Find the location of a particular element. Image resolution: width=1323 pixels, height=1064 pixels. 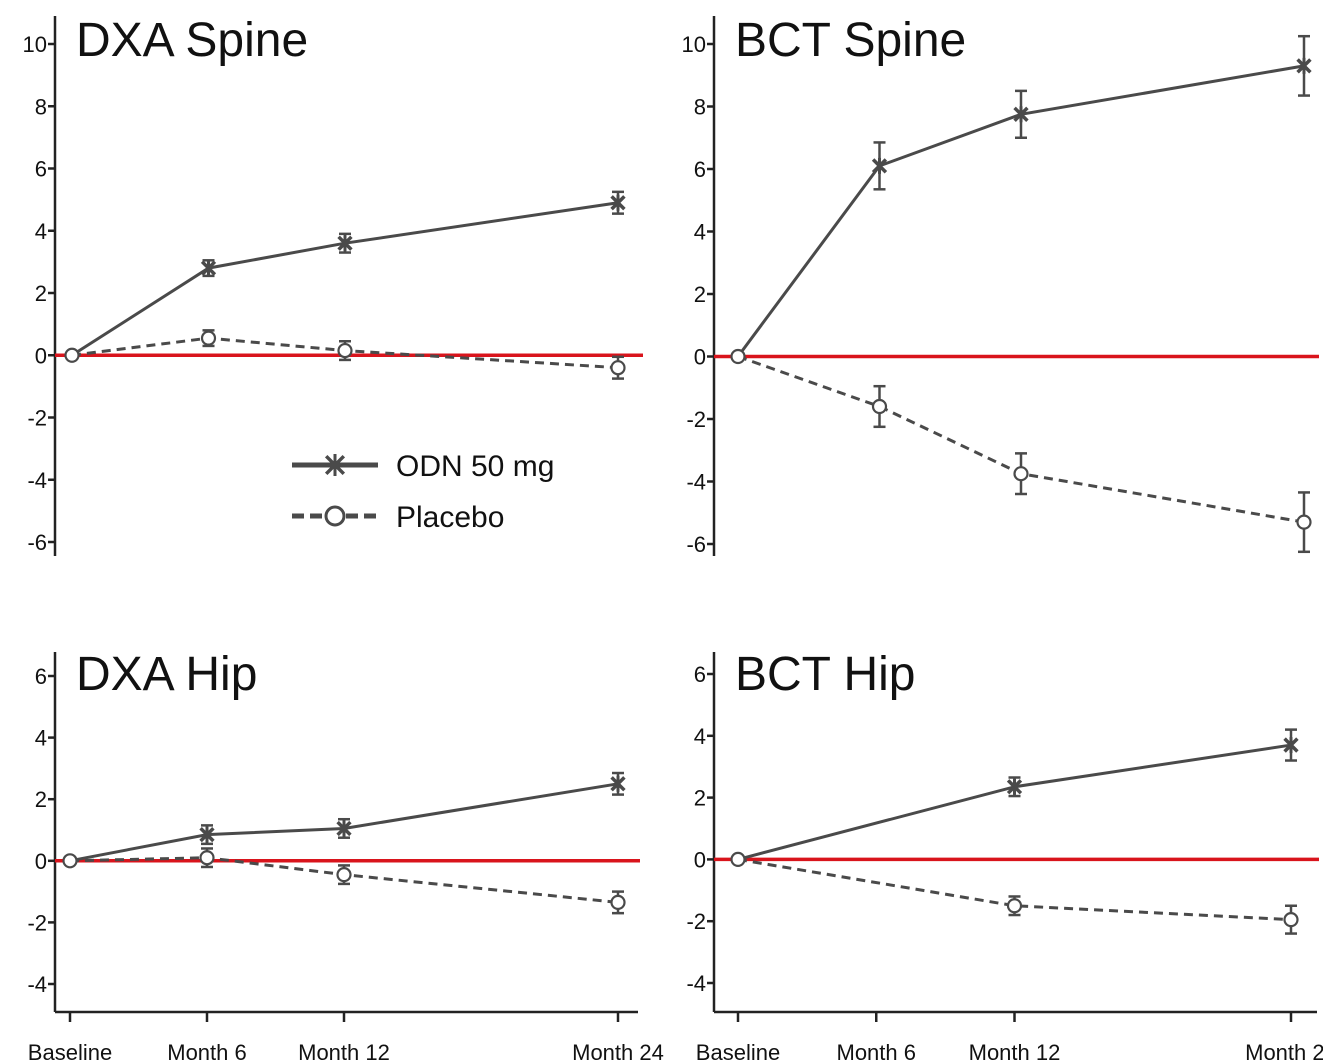

panel-title: BCT Hip is located at coordinates (825, 674).